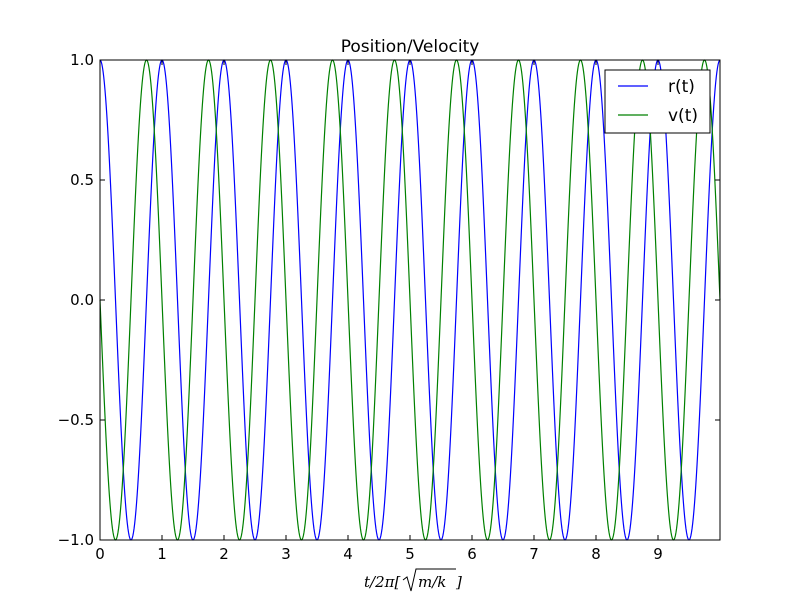  Describe the element at coordinates (100, 554) in the screenshot. I see `x-tick-label: 0` at that location.